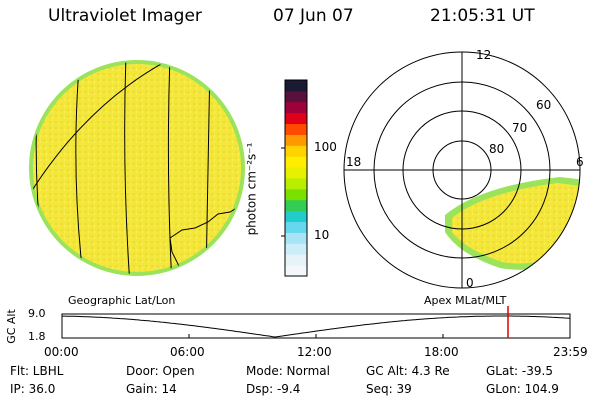 The width and height of the screenshot is (600, 400). What do you see at coordinates (37, 371) in the screenshot?
I see `status-filter: Flt: LBHL` at bounding box center [37, 371].